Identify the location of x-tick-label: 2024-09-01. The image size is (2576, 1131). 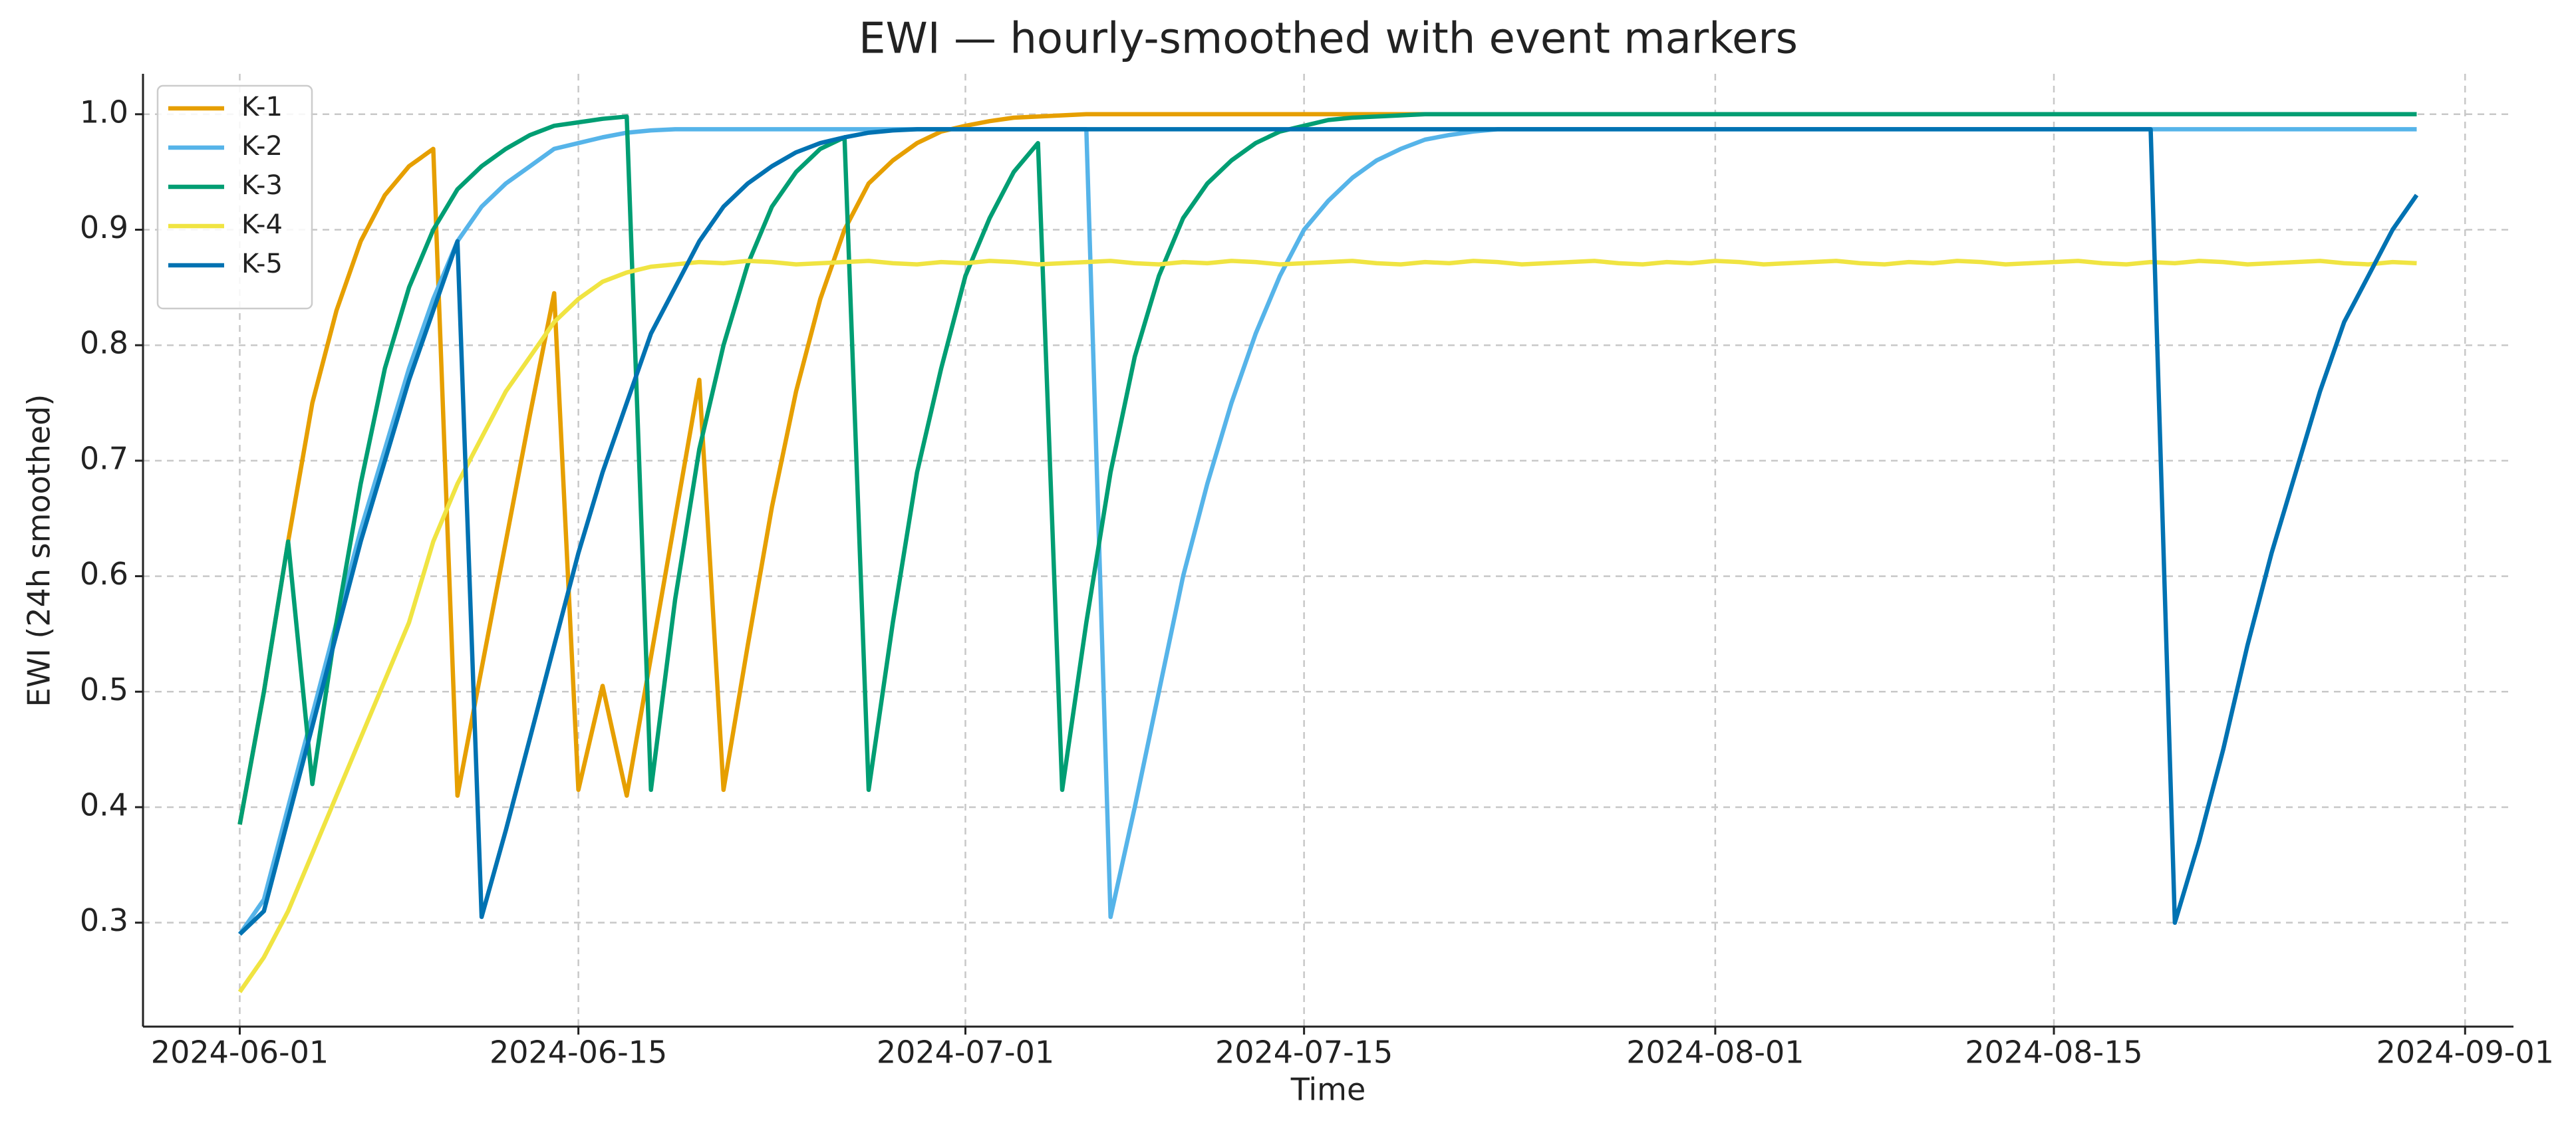
(2465, 1052).